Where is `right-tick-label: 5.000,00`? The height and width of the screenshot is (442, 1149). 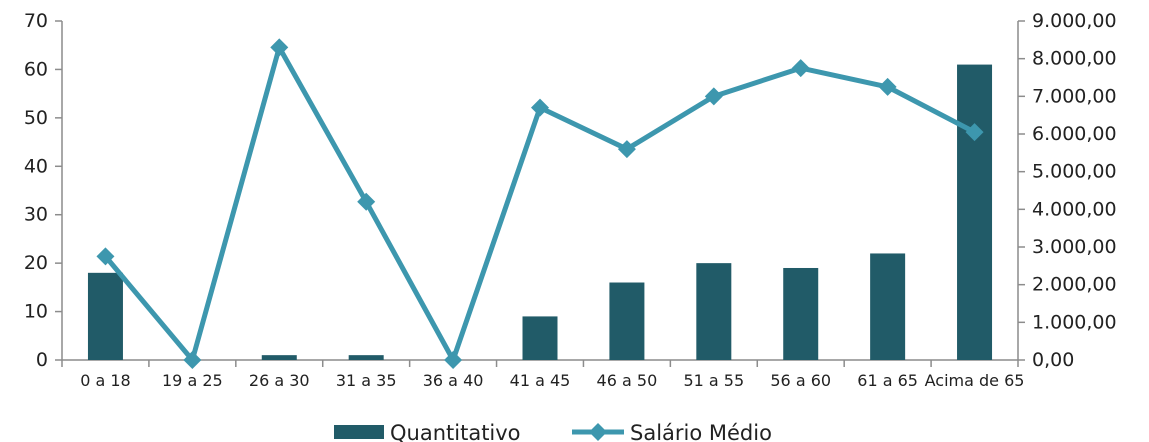
right-tick-label: 5.000,00 is located at coordinates (1074, 172).